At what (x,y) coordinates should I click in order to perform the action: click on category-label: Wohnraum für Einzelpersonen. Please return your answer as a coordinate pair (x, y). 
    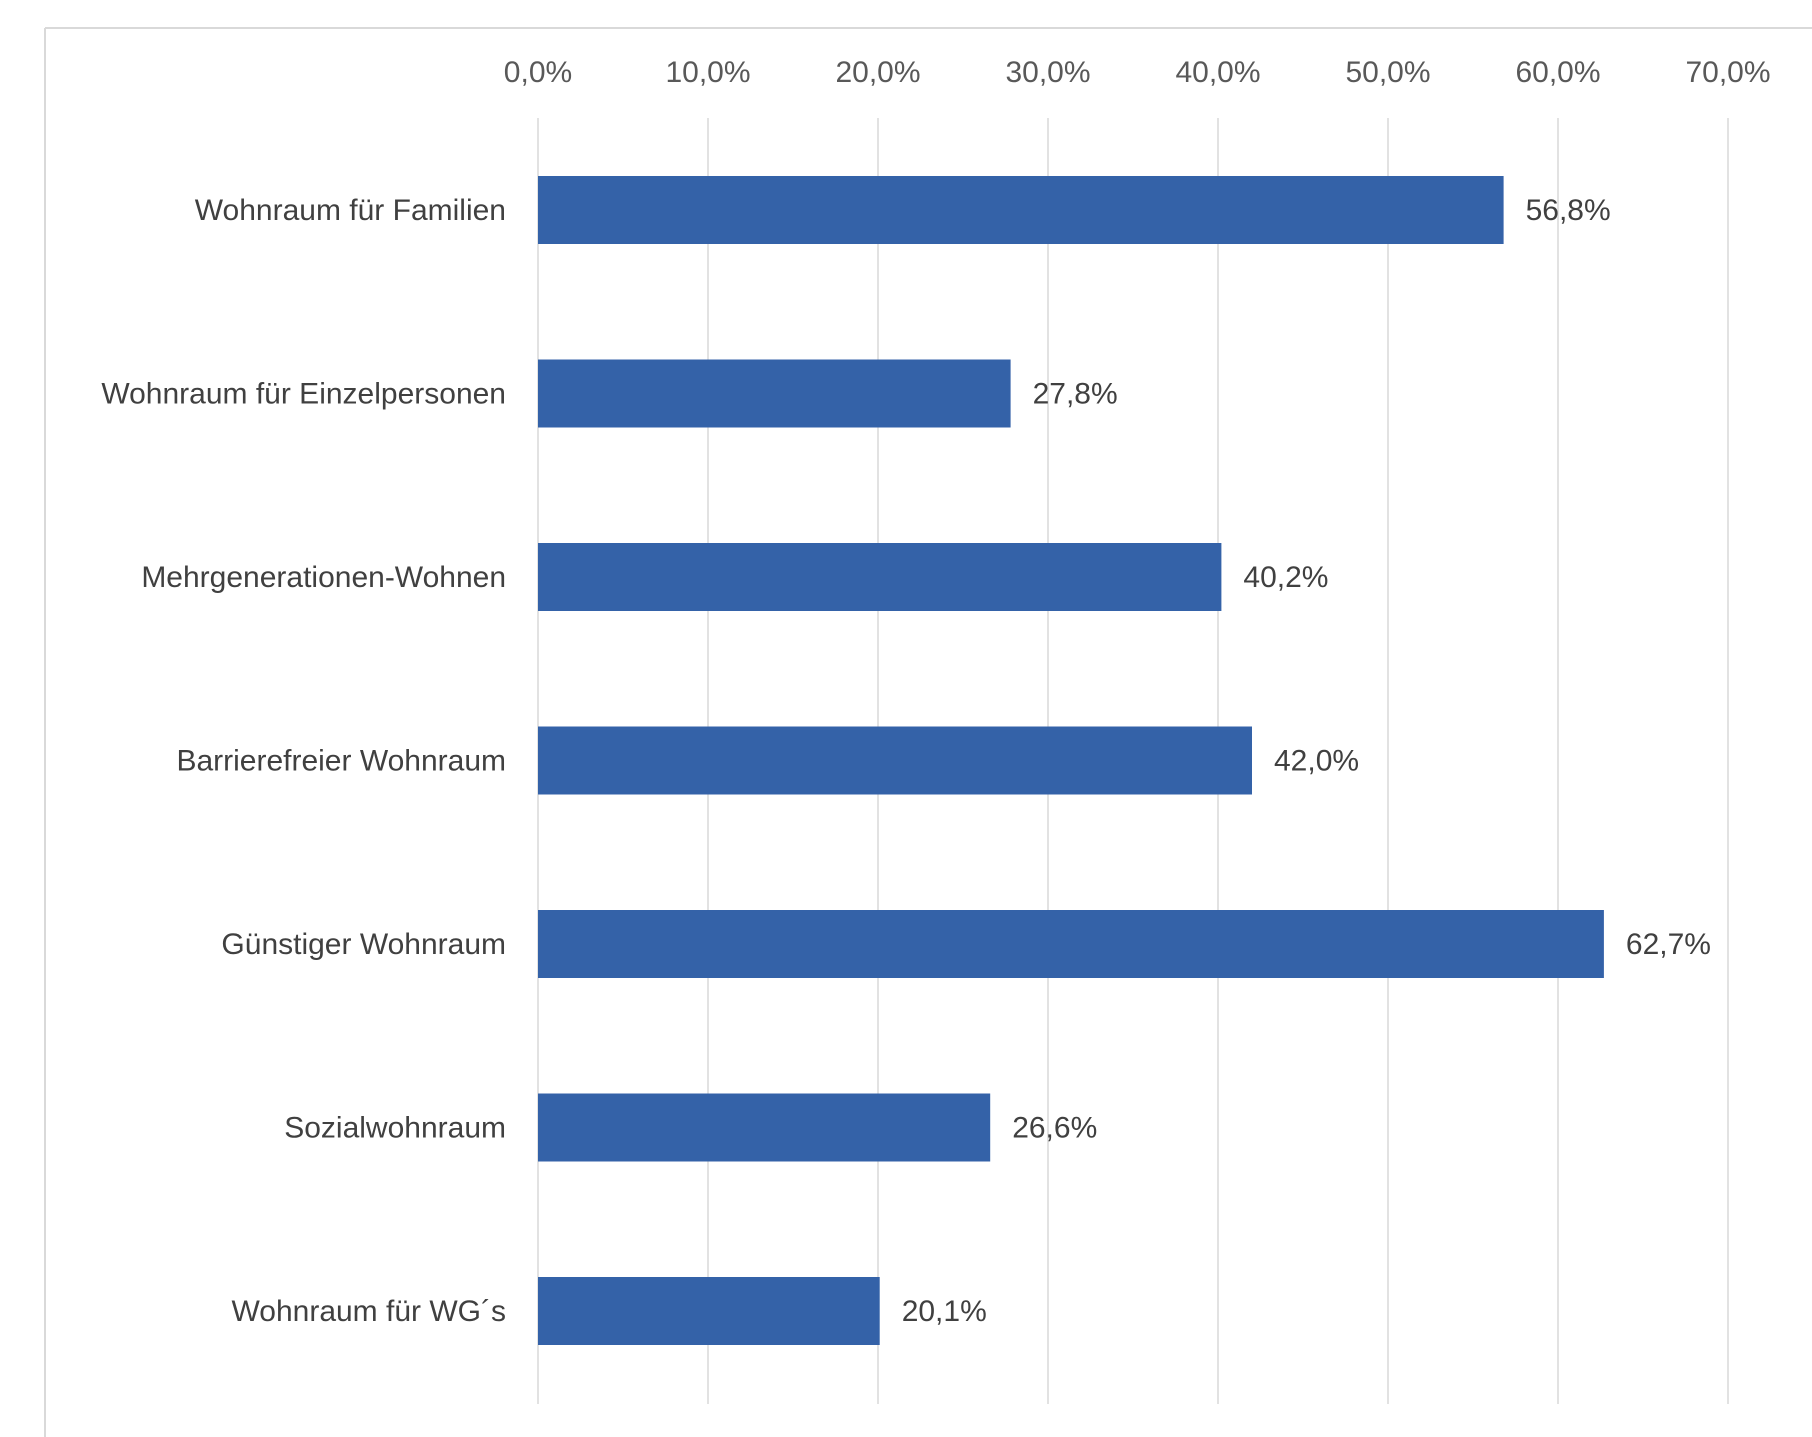
    Looking at the image, I should click on (303, 394).